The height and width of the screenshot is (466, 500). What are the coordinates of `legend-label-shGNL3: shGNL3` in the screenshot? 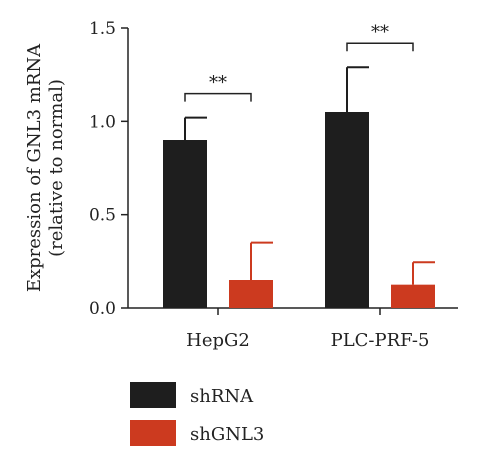 It's located at (227, 434).